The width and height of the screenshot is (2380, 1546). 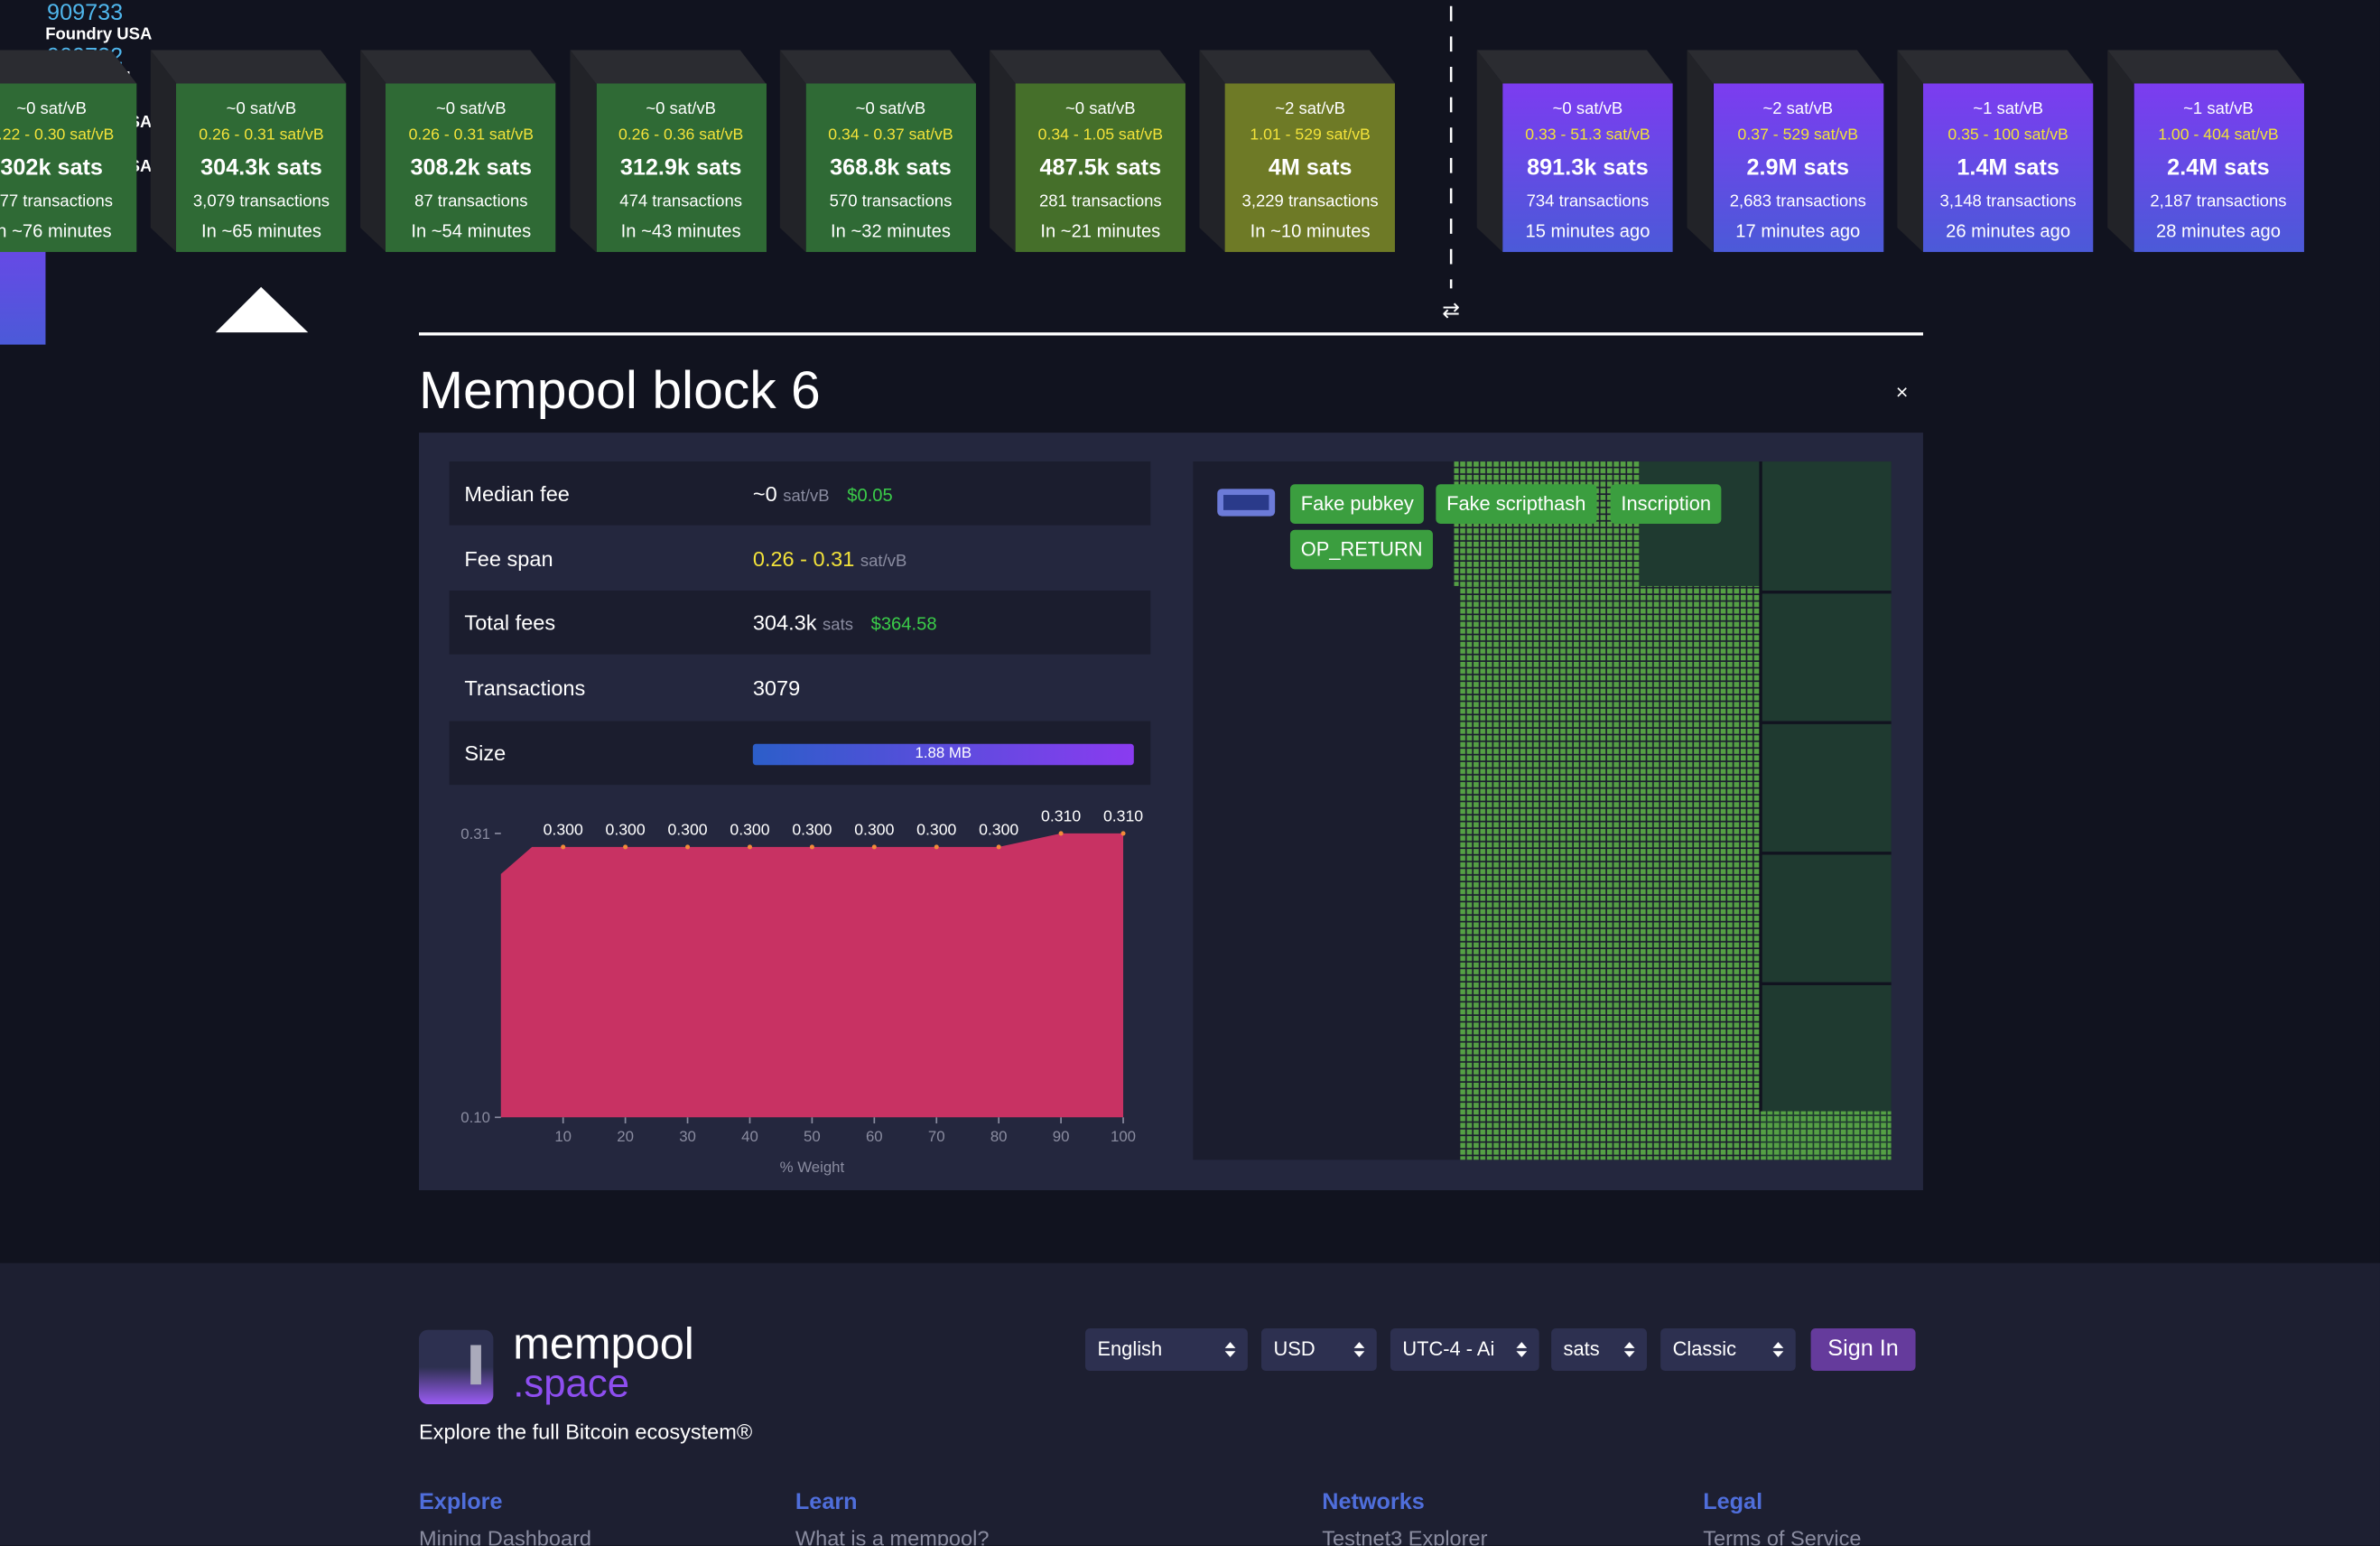 What do you see at coordinates (1588, 231) in the screenshot?
I see `age: 15 minutes ago` at bounding box center [1588, 231].